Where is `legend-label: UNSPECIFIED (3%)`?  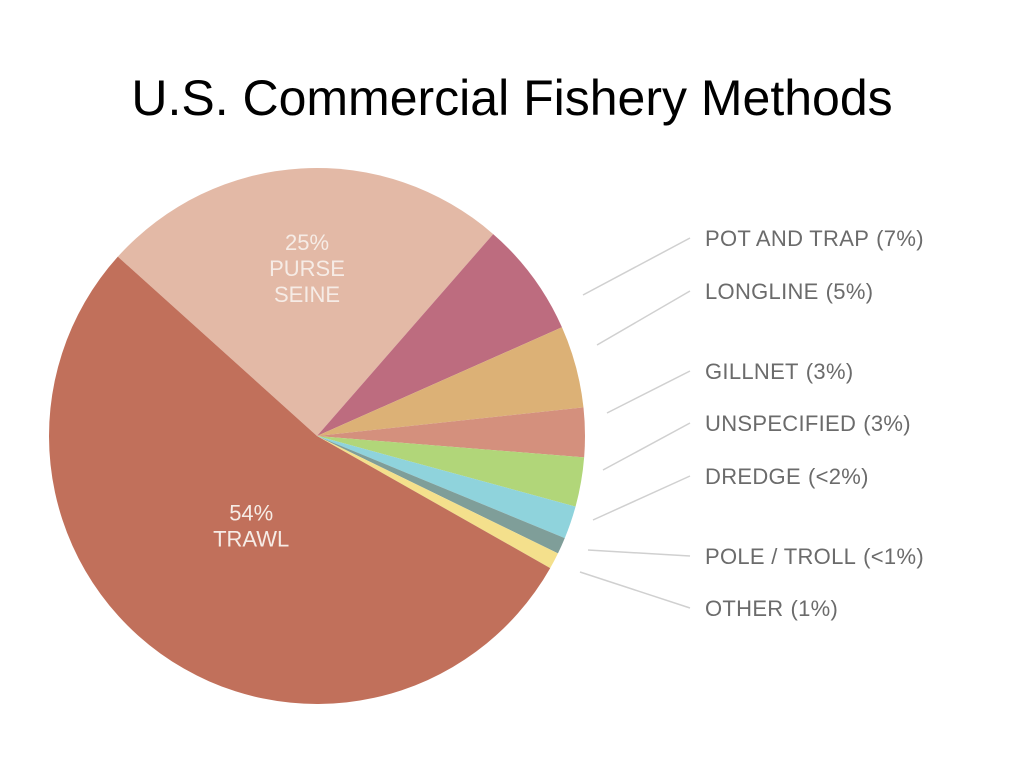
legend-label: UNSPECIFIED (3%) is located at coordinates (808, 423).